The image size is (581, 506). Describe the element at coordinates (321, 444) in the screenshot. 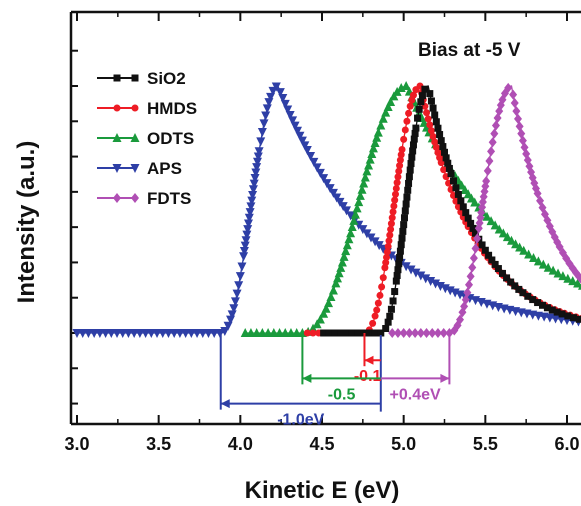

I see `x-tick-label: 4.5` at that location.